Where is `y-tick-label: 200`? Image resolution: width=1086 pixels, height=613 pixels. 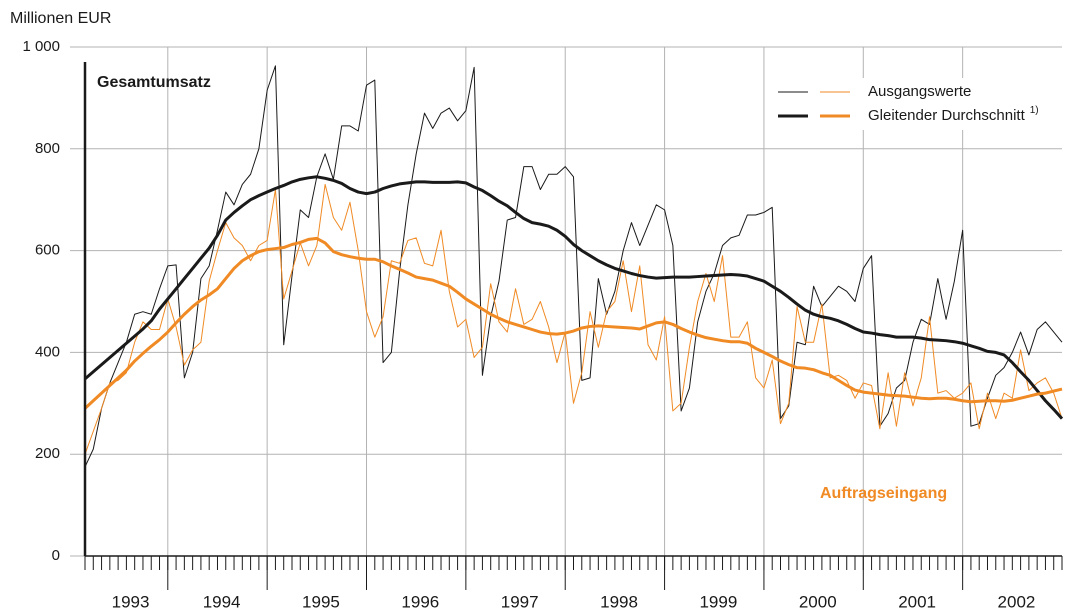
y-tick-label: 200 is located at coordinates (47, 453).